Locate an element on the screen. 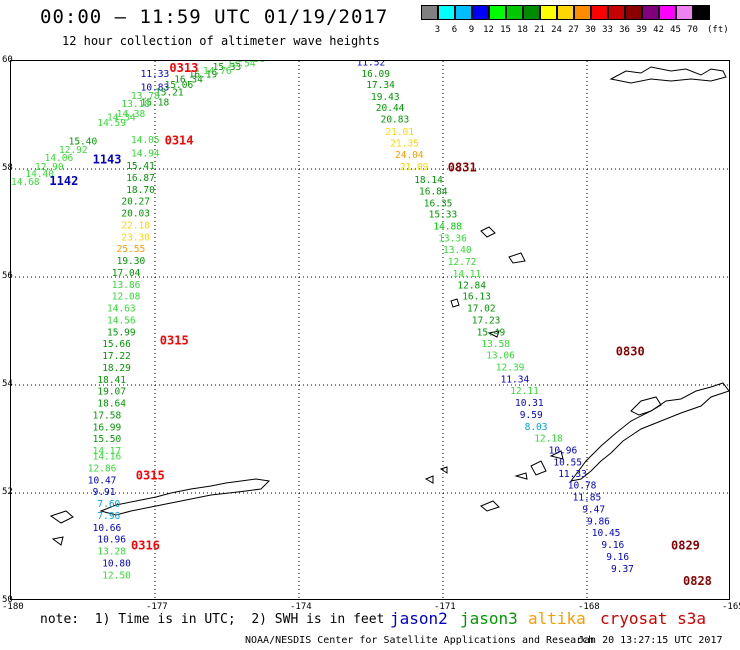 This screenshot has width=740, height=650. wave-height-label: 20.27 is located at coordinates (135, 202).